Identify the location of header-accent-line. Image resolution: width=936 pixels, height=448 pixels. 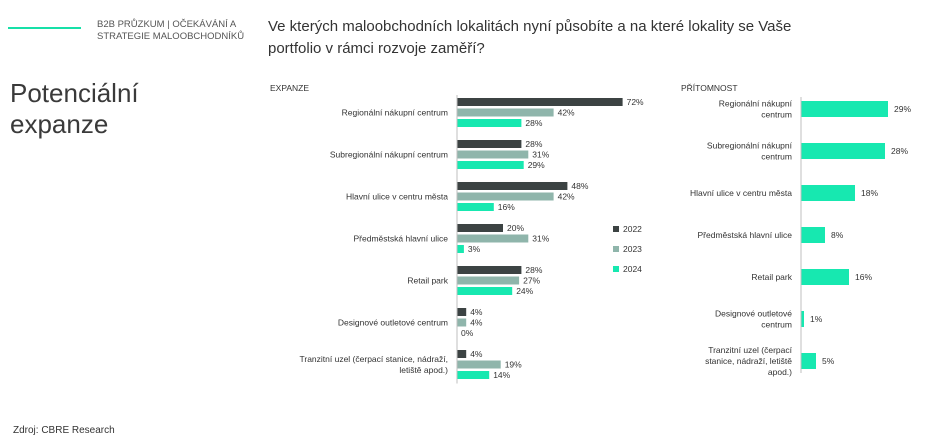
(44, 28).